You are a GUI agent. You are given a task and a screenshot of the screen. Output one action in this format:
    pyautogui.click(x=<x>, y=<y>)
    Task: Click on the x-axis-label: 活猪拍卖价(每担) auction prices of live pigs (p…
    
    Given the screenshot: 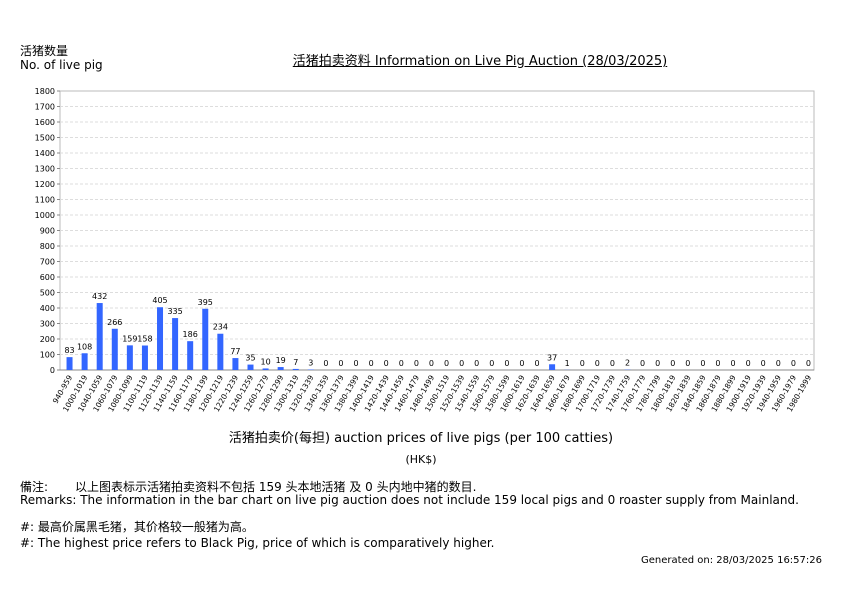 What is the action you would take?
    pyautogui.click(x=421, y=438)
    